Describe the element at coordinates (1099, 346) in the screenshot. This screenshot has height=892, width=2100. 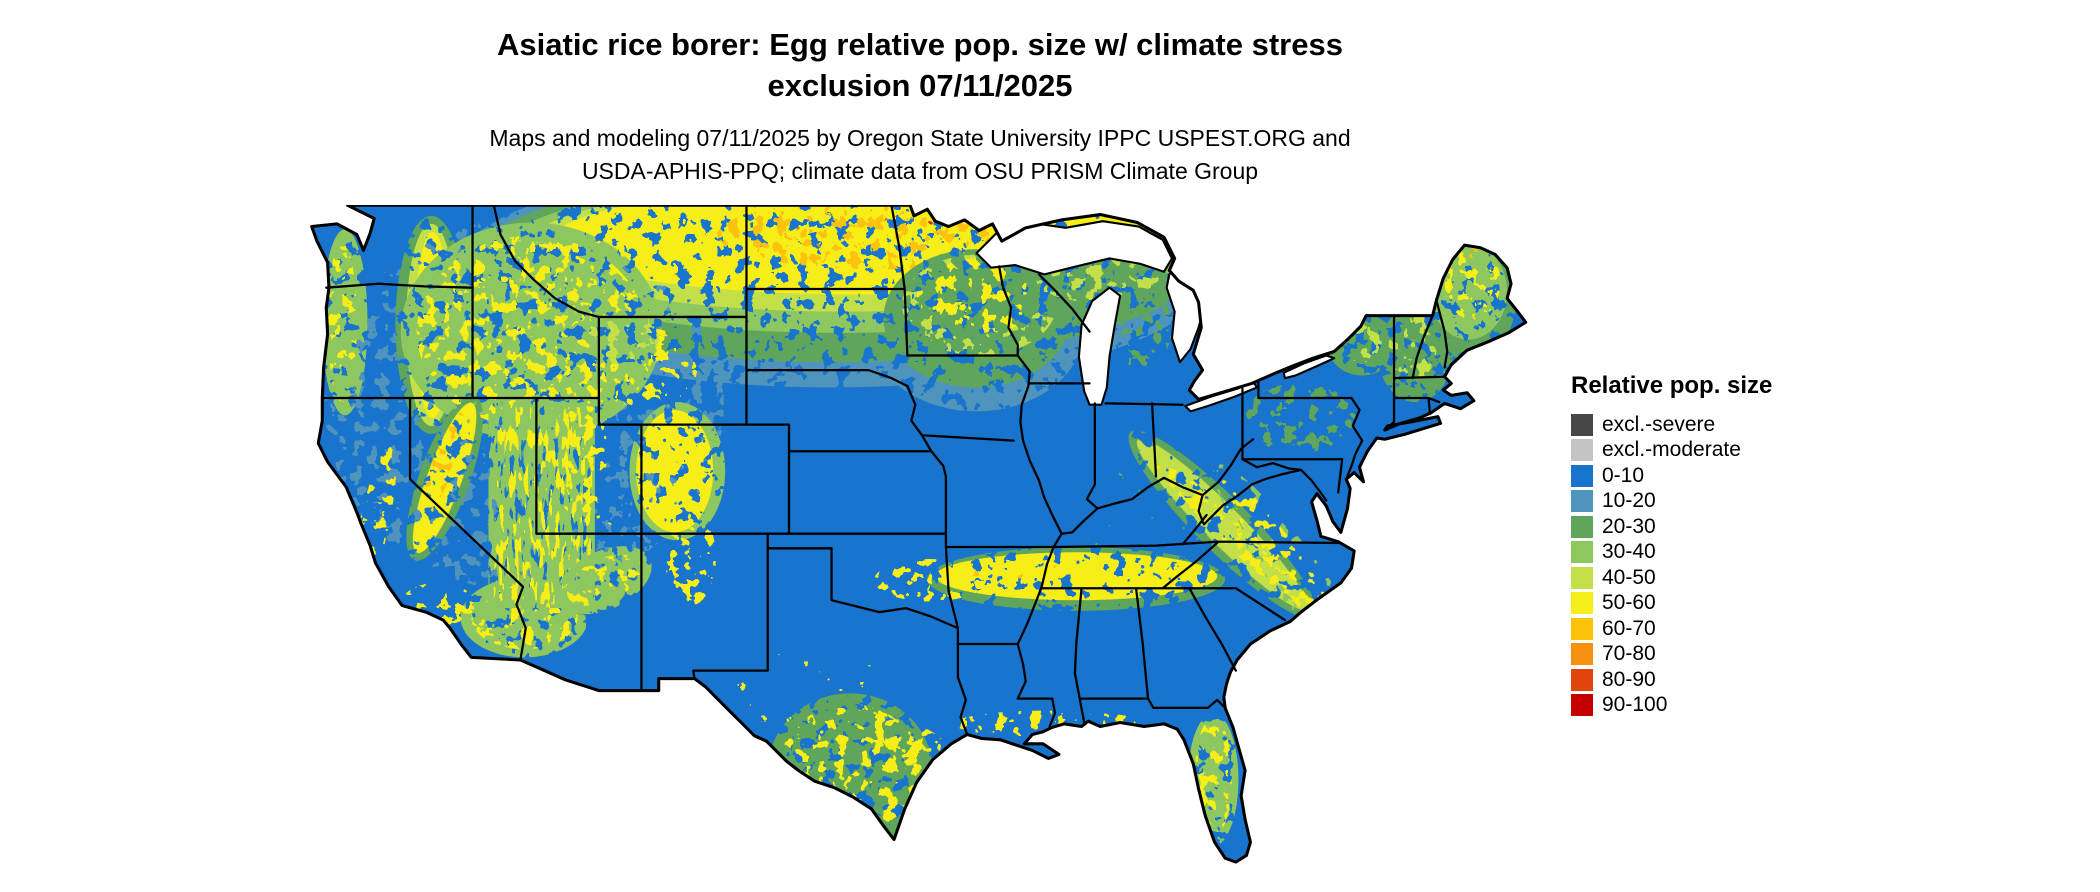
I see `lake-michigan` at that location.